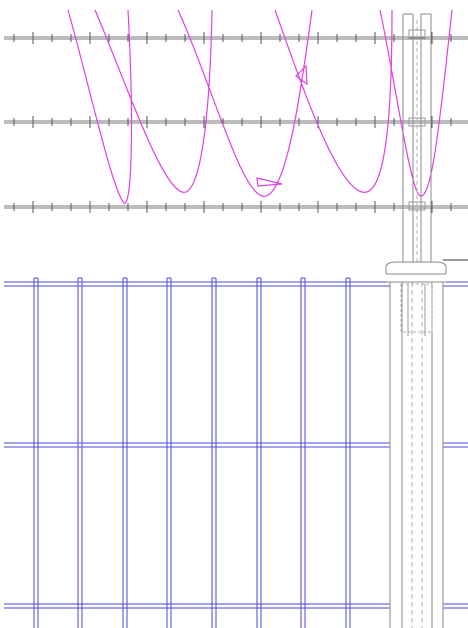 The width and height of the screenshot is (468, 628). What do you see at coordinates (416, 308) in the screenshot?
I see `post-inner-socket` at bounding box center [416, 308].